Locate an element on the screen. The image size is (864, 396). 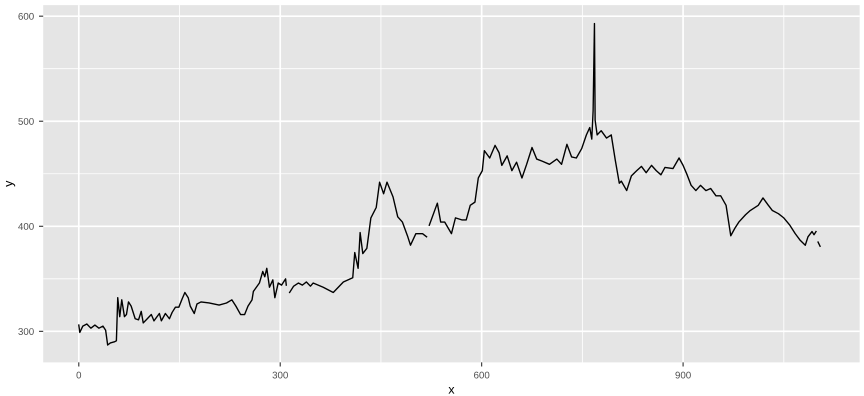
x-tick-label: 600 is located at coordinates (482, 375).